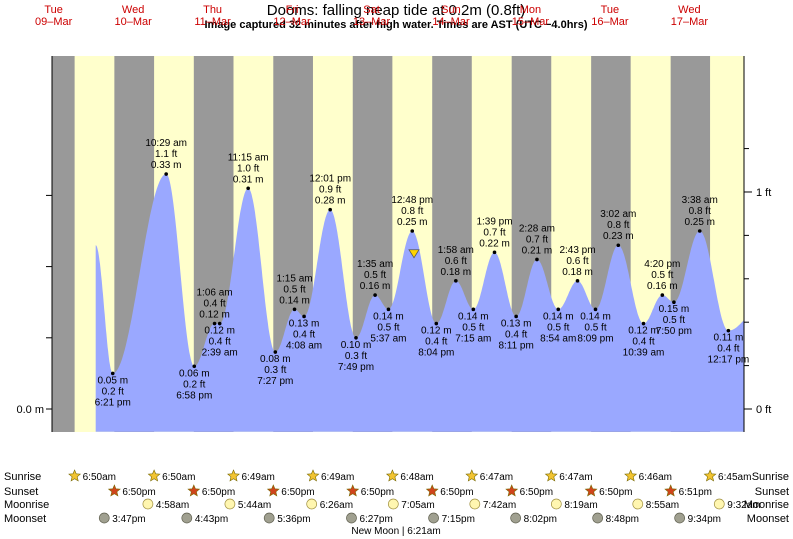  What do you see at coordinates (743, 505) in the screenshot?
I see `moonrise-time: 9:32am` at bounding box center [743, 505].